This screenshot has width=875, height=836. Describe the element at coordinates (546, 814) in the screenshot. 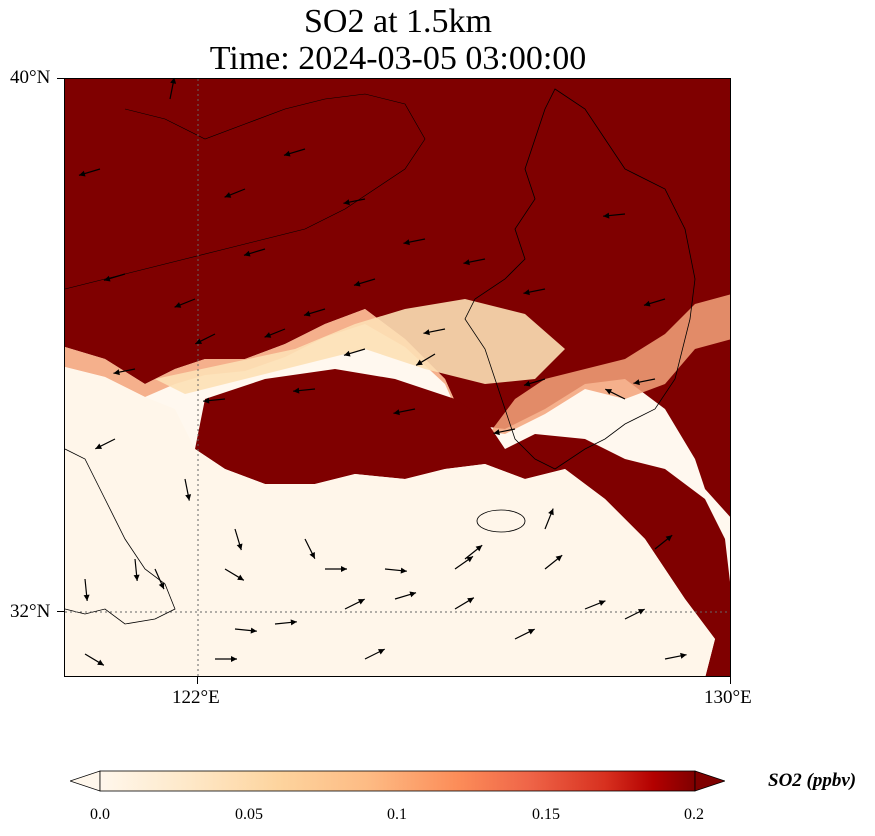

I see `colorbar-tick-0-15: 0.15` at that location.